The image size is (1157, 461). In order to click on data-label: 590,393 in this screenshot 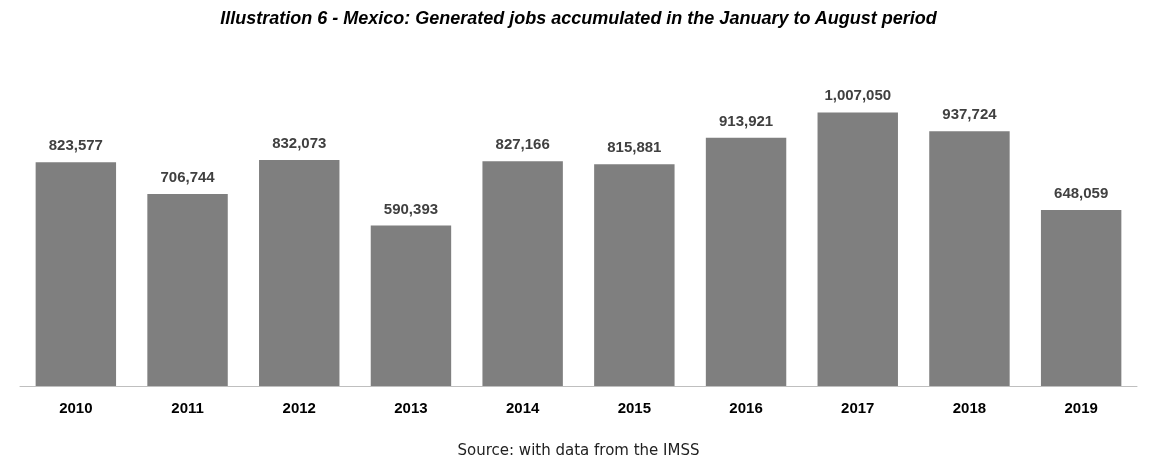, I will do `click(411, 208)`.